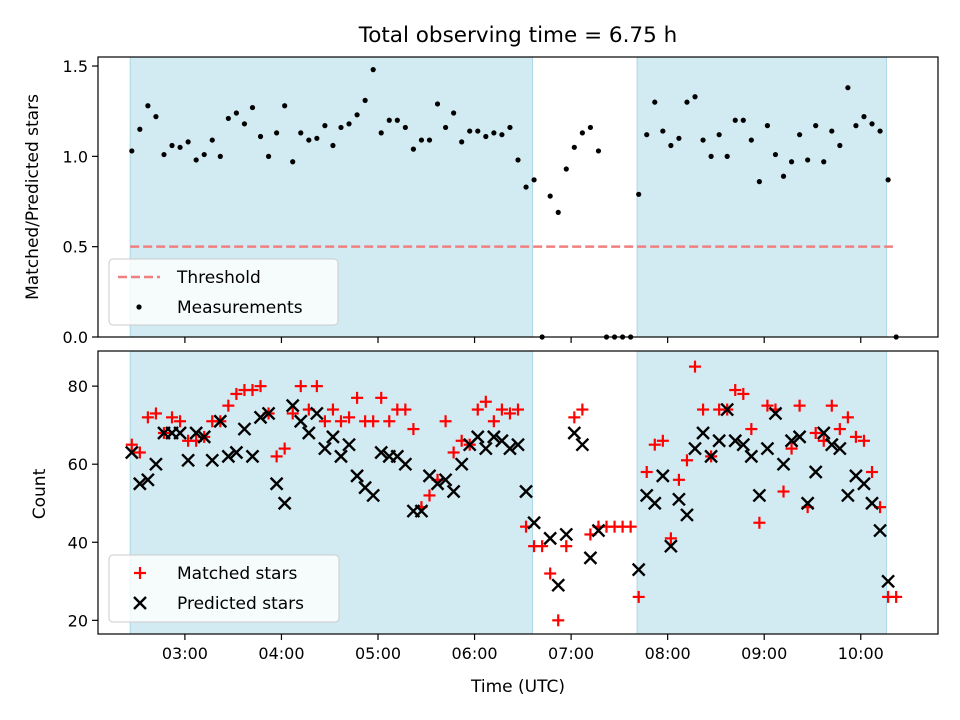 Image resolution: width=960 pixels, height=720 pixels. Describe the element at coordinates (523, 340) in the screenshot. I see `top-x-axis` at that location.